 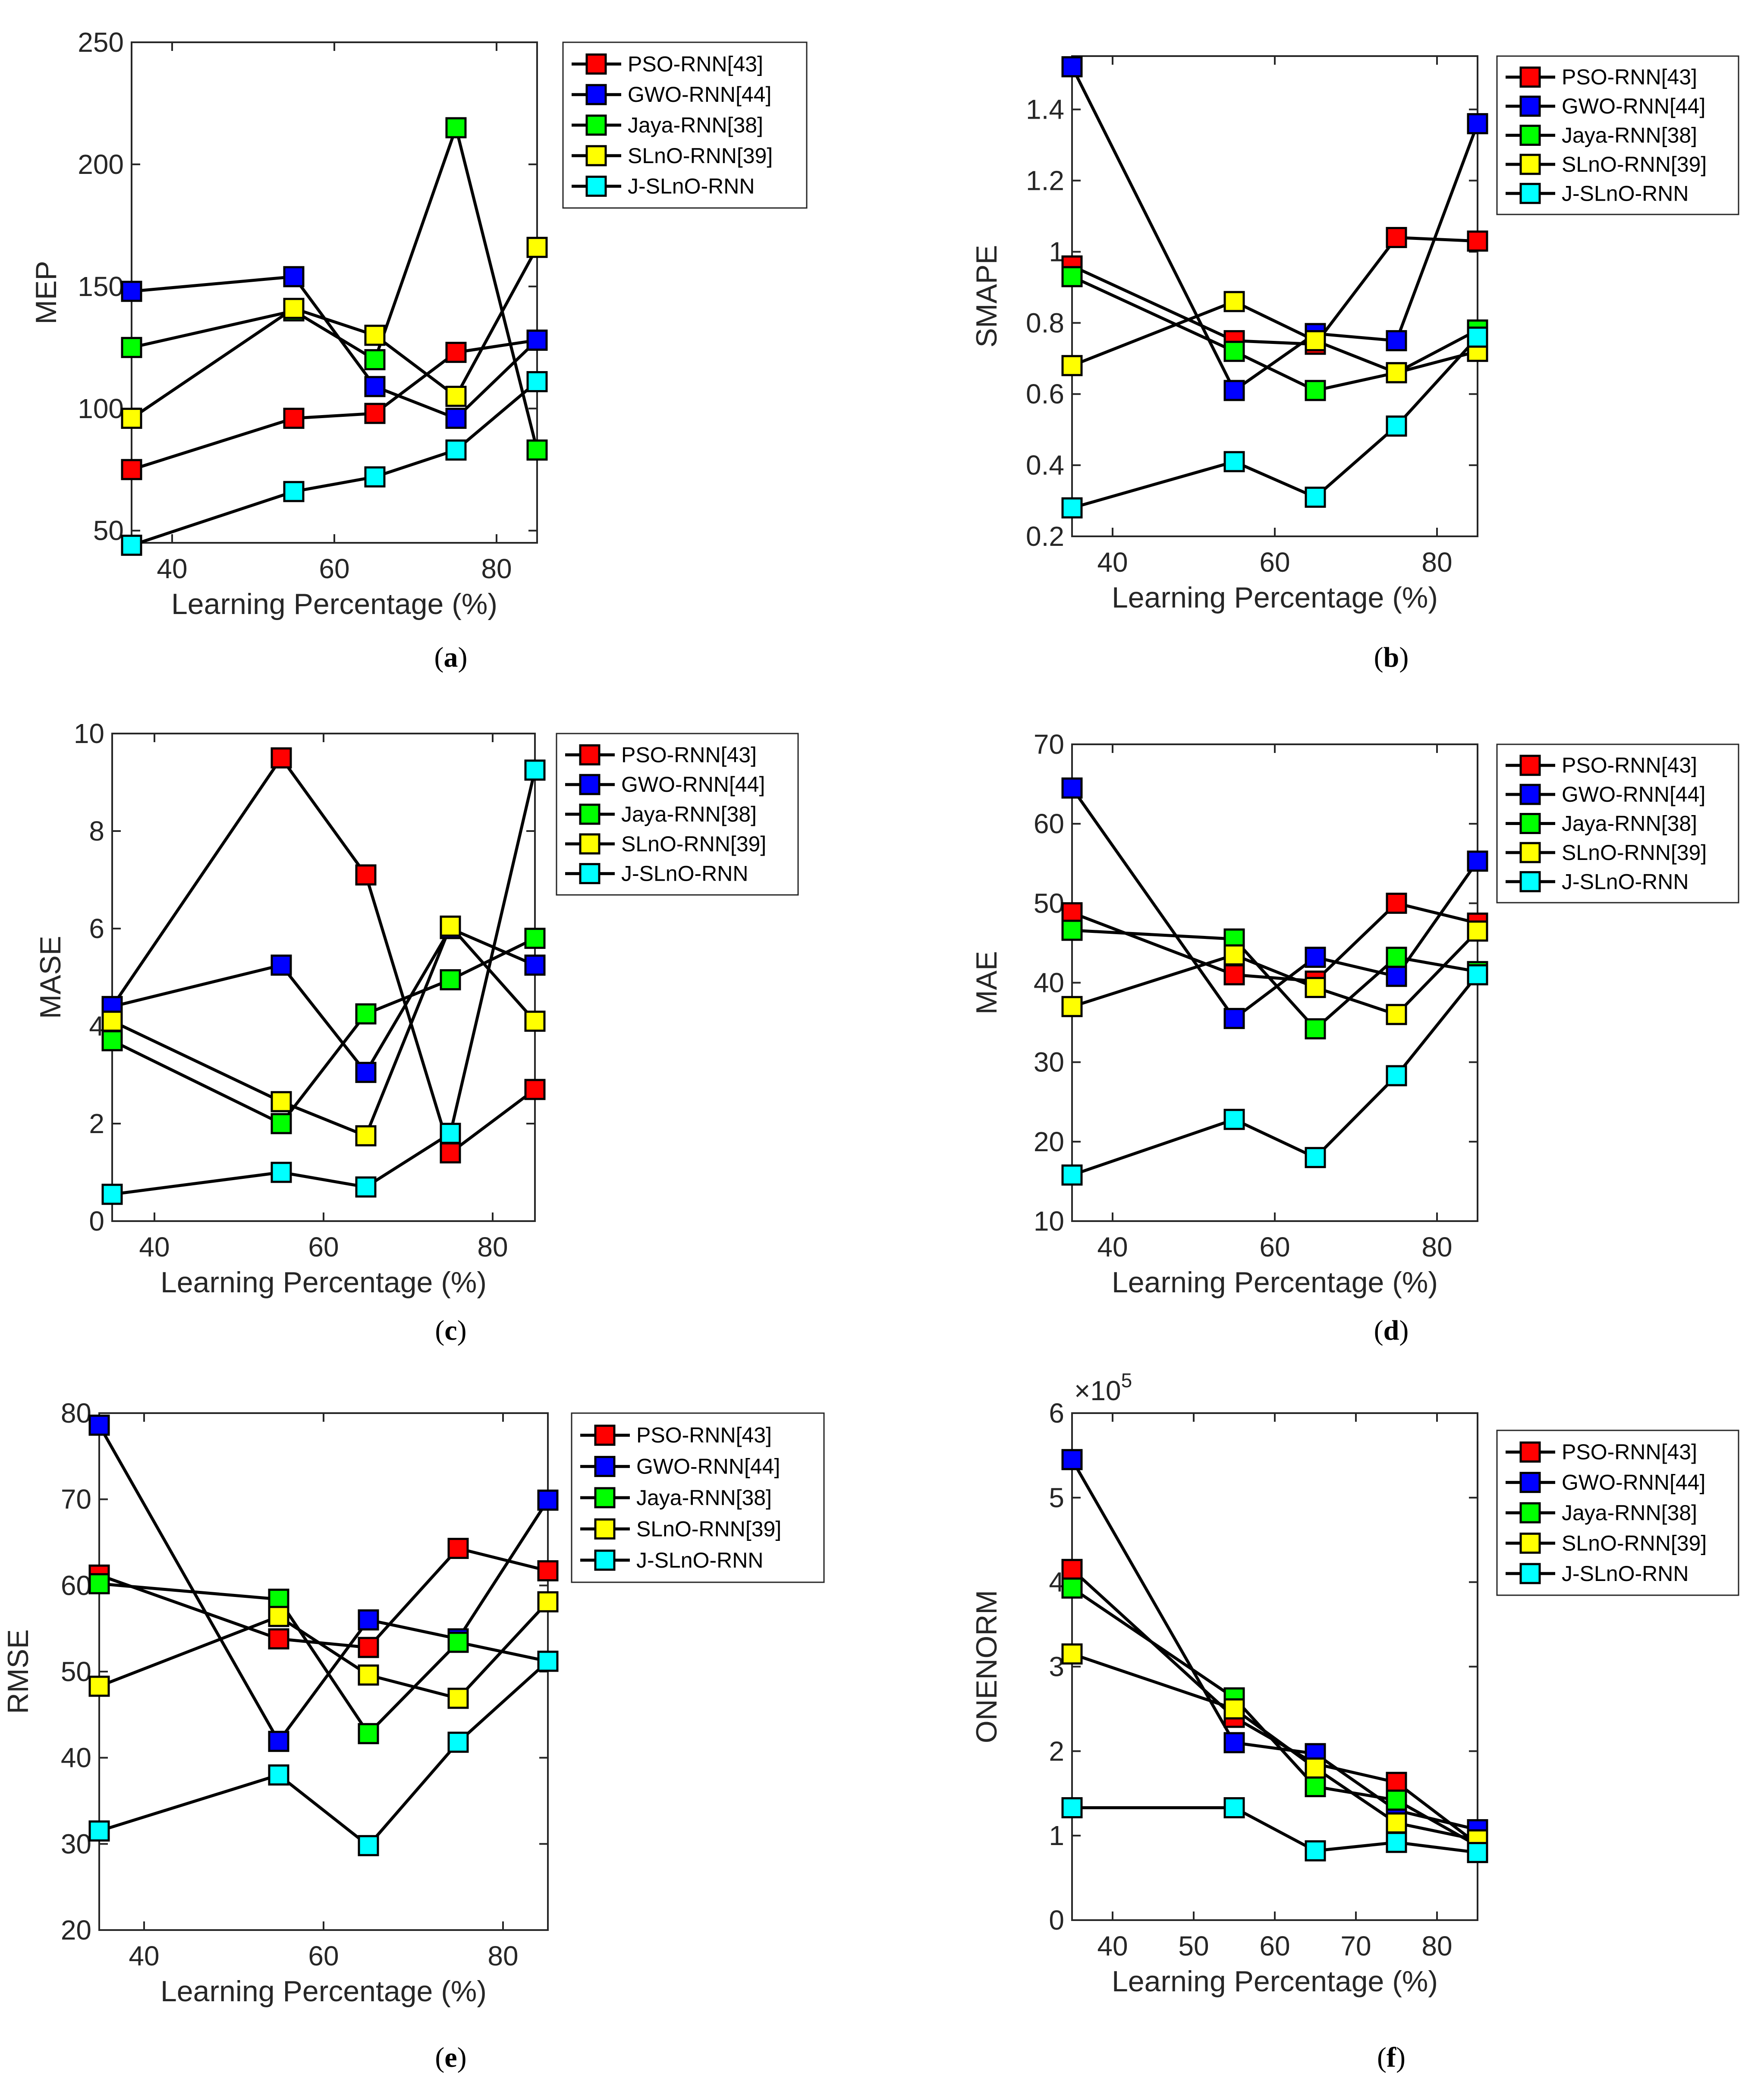 I want to click on x-tick-label: 50, so click(x=1193, y=1946).